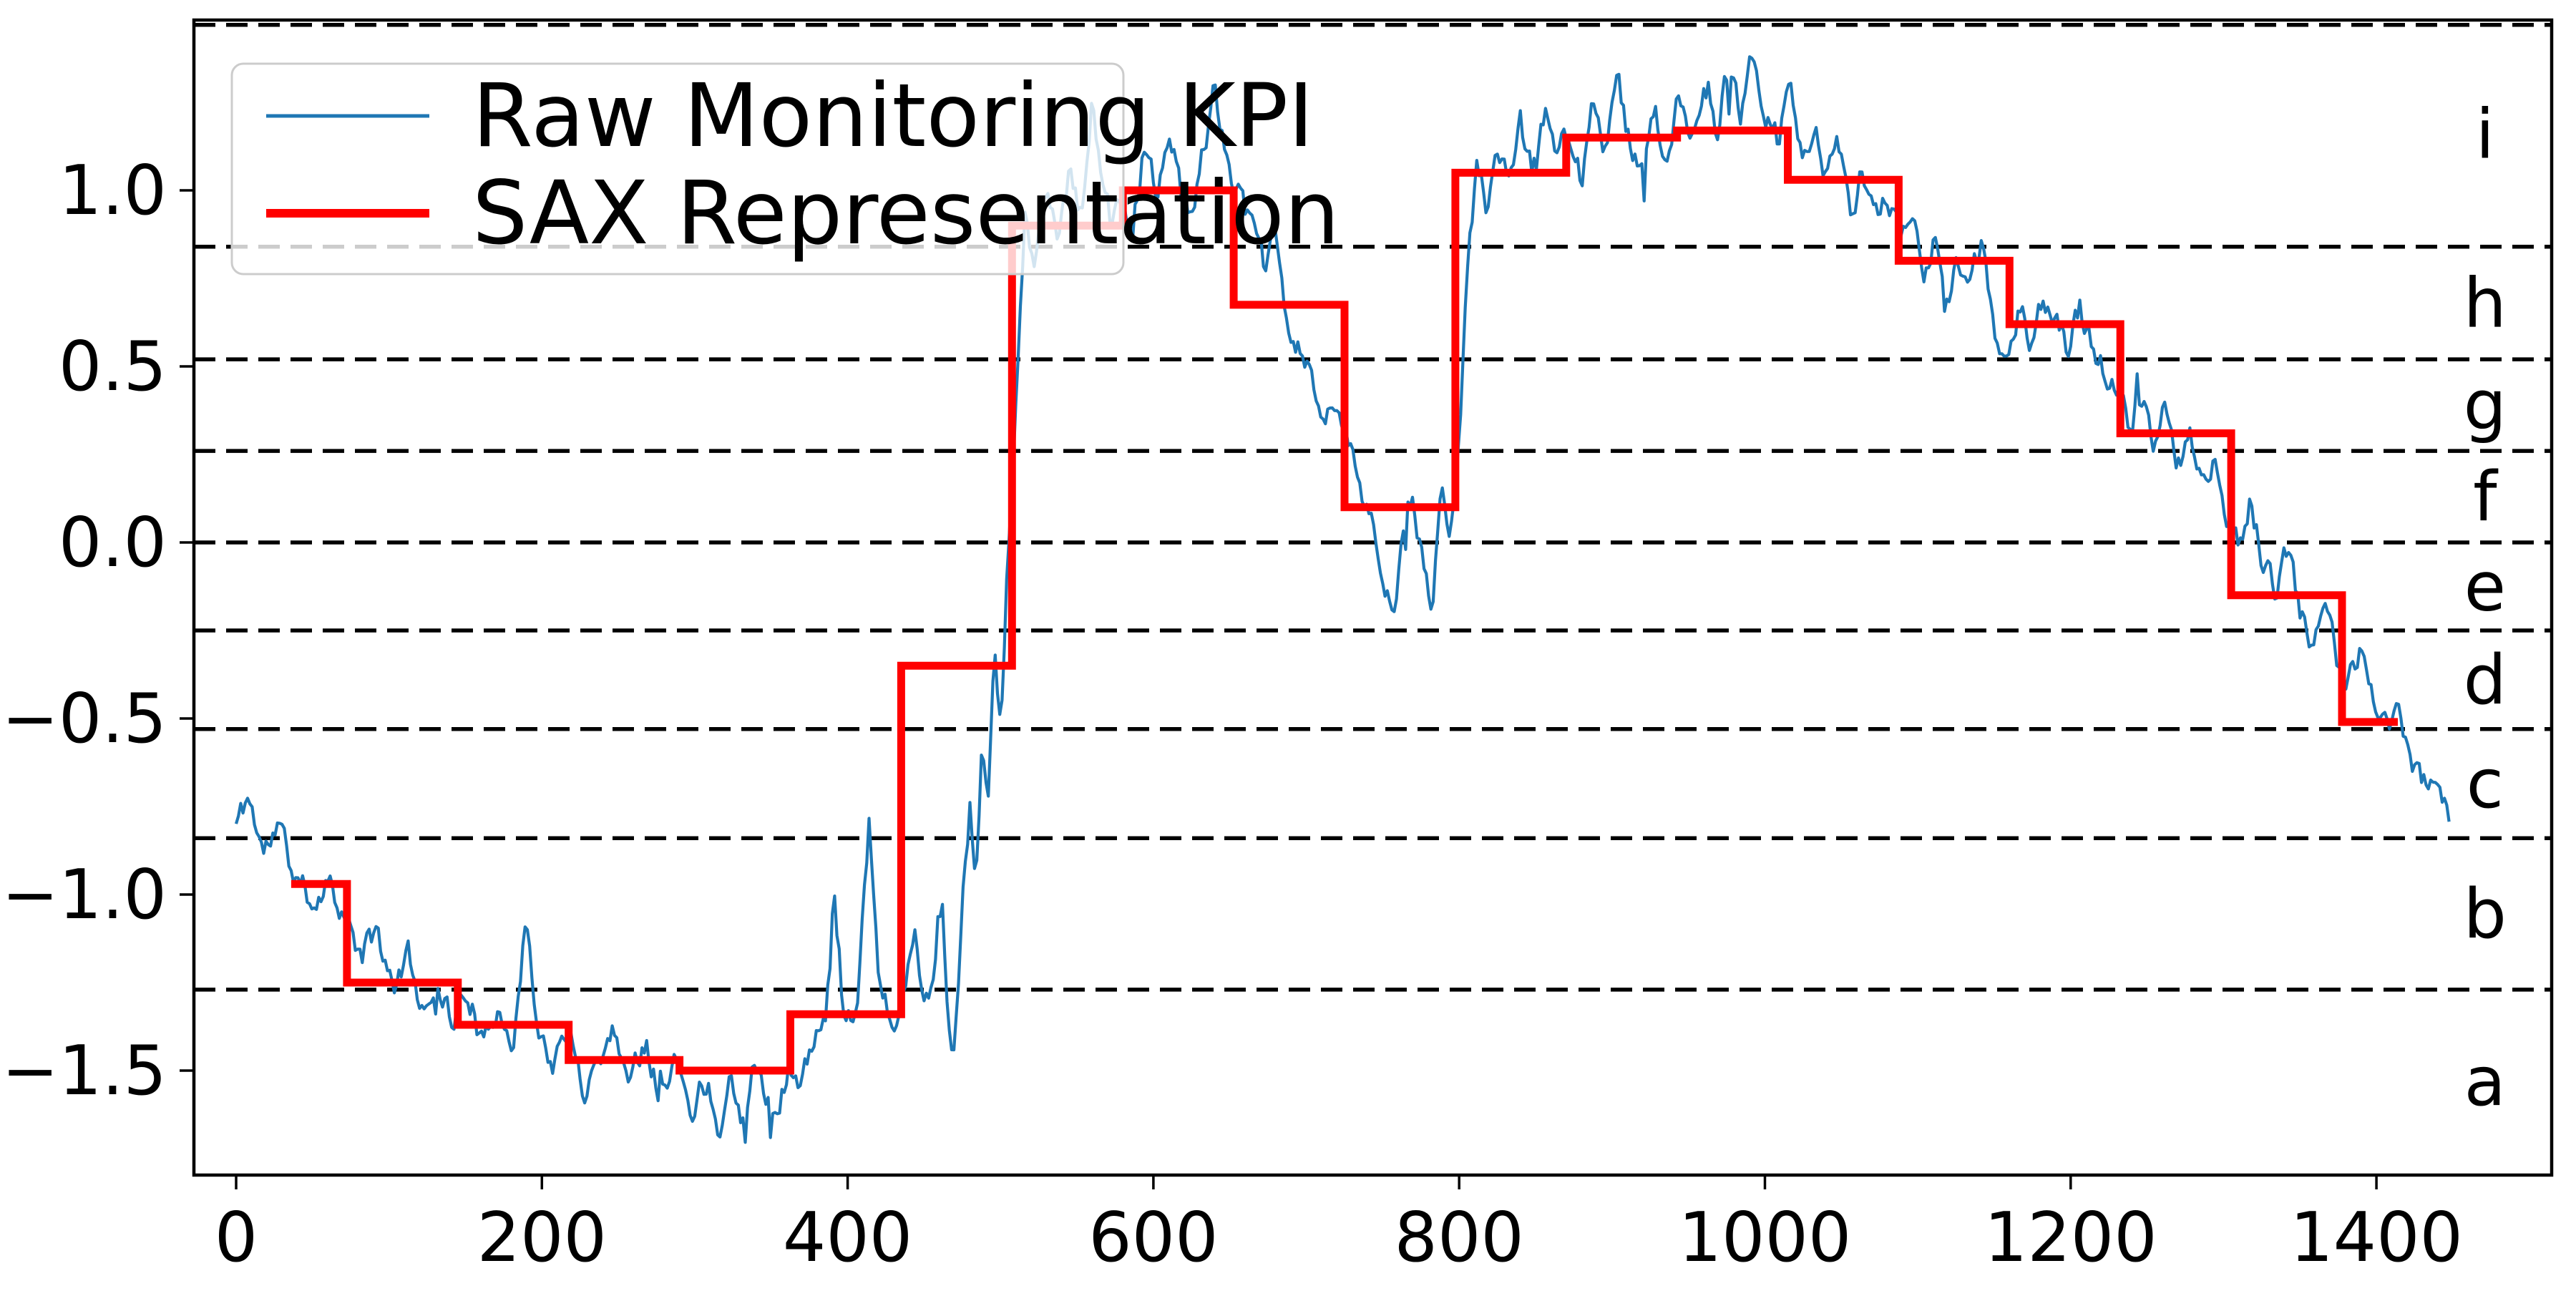  Describe the element at coordinates (113, 191) in the screenshot. I see `y-tick-label: 1.0` at that location.